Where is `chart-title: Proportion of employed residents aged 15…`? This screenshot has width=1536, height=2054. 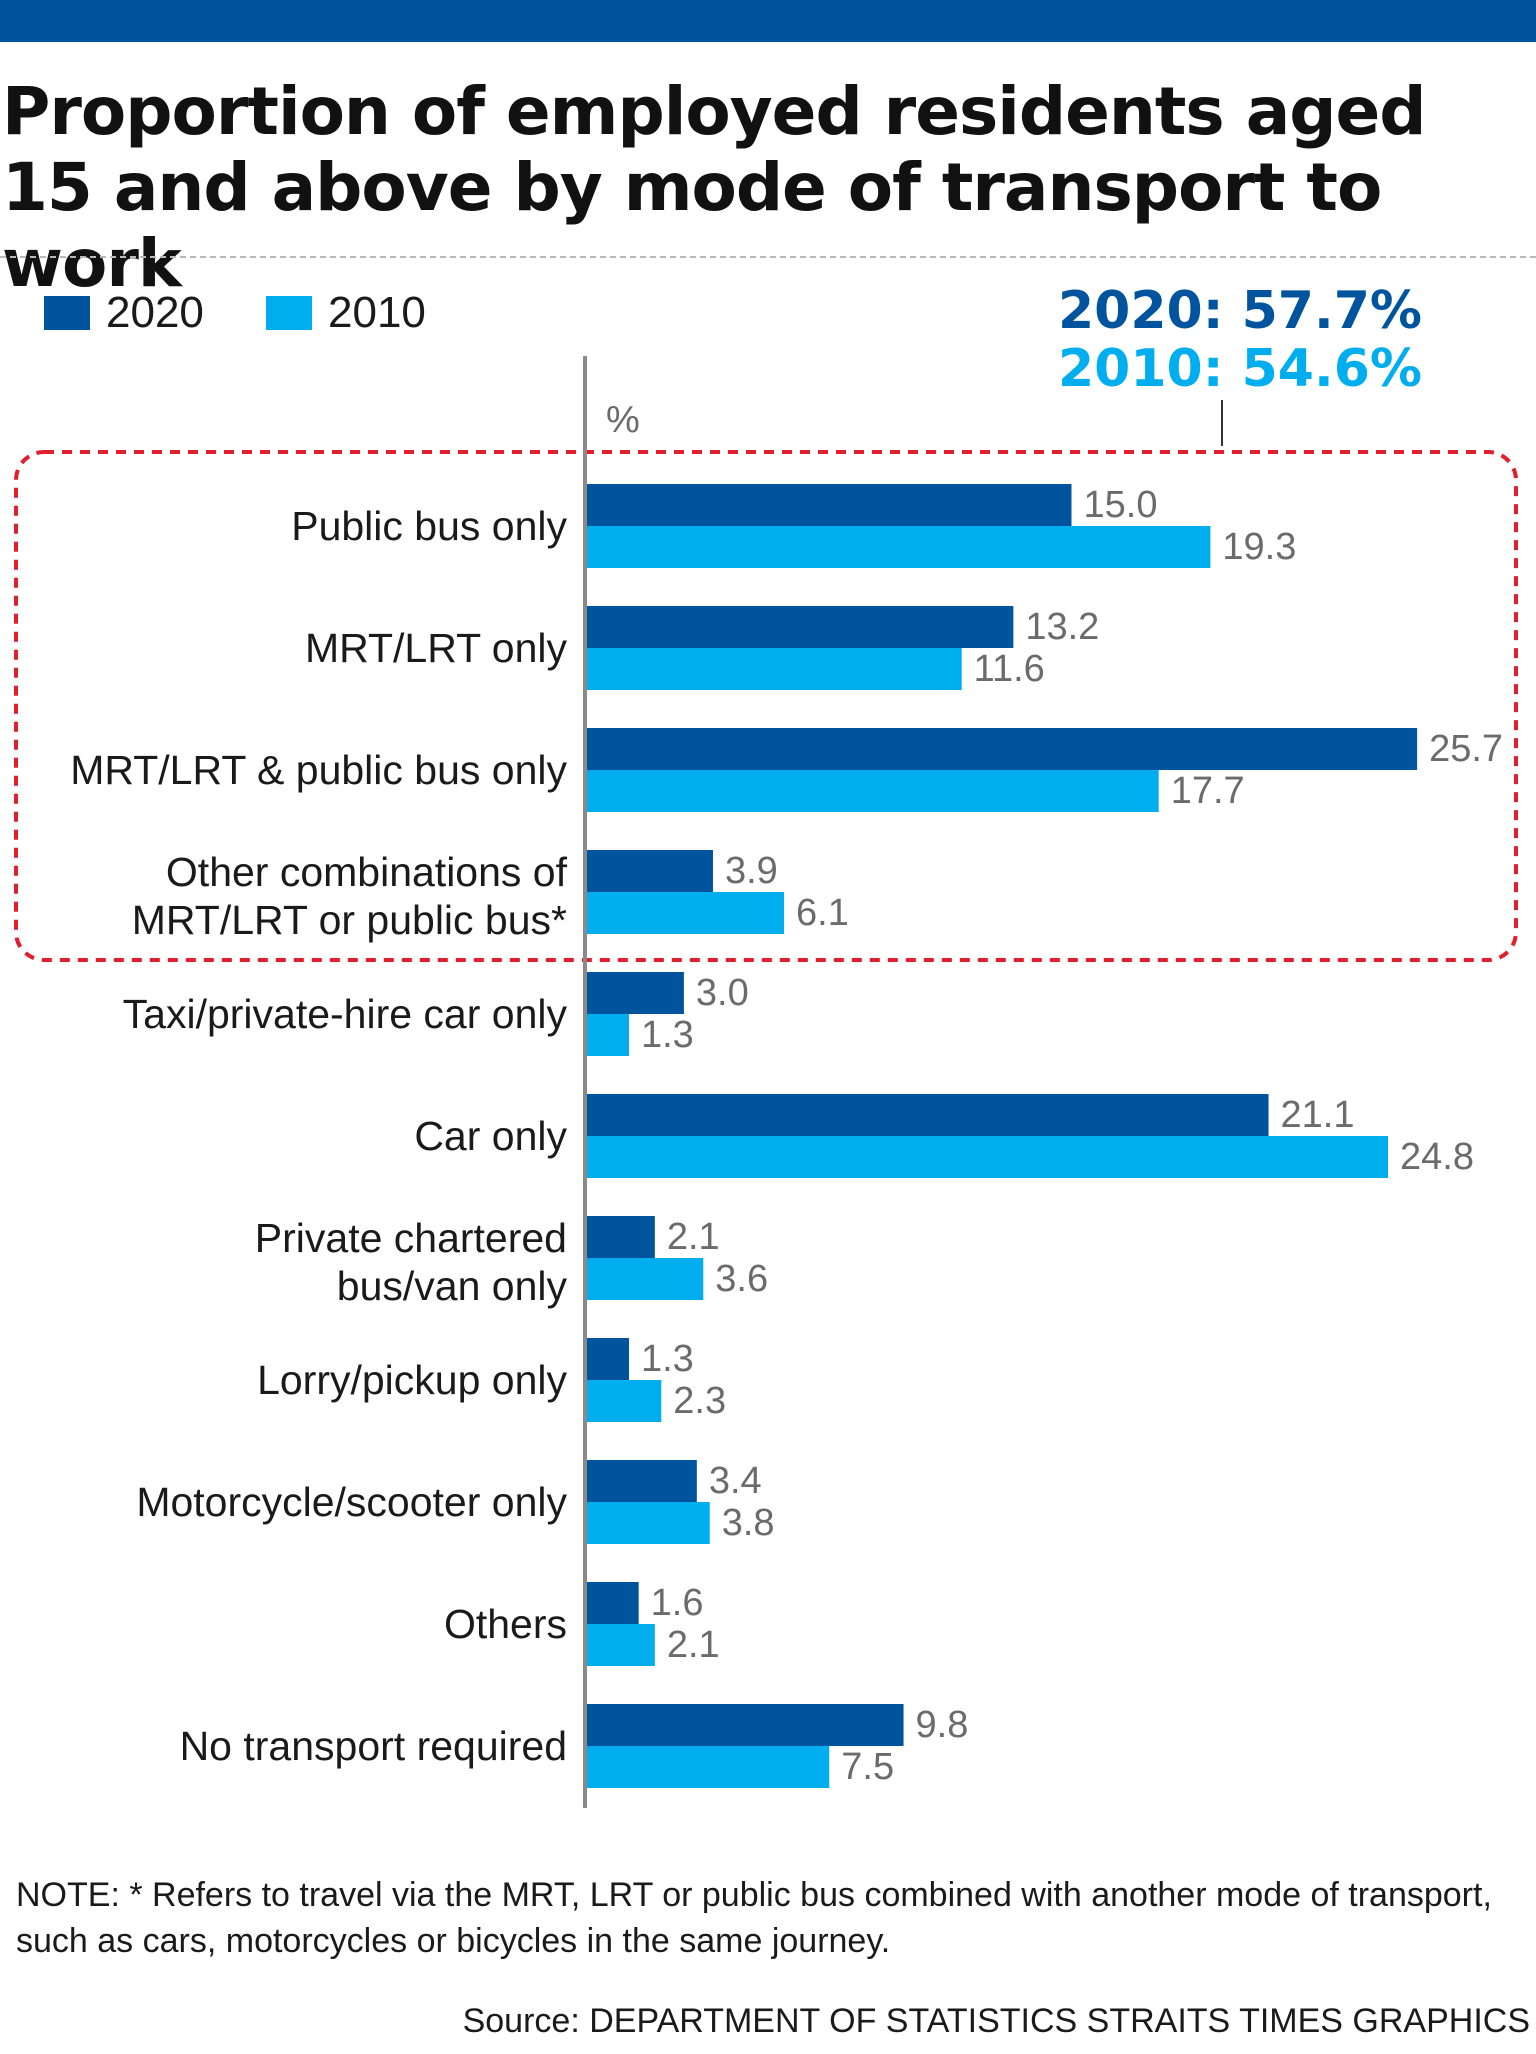
chart-title: Proportion of employed residents aged 15… is located at coordinates (714, 187).